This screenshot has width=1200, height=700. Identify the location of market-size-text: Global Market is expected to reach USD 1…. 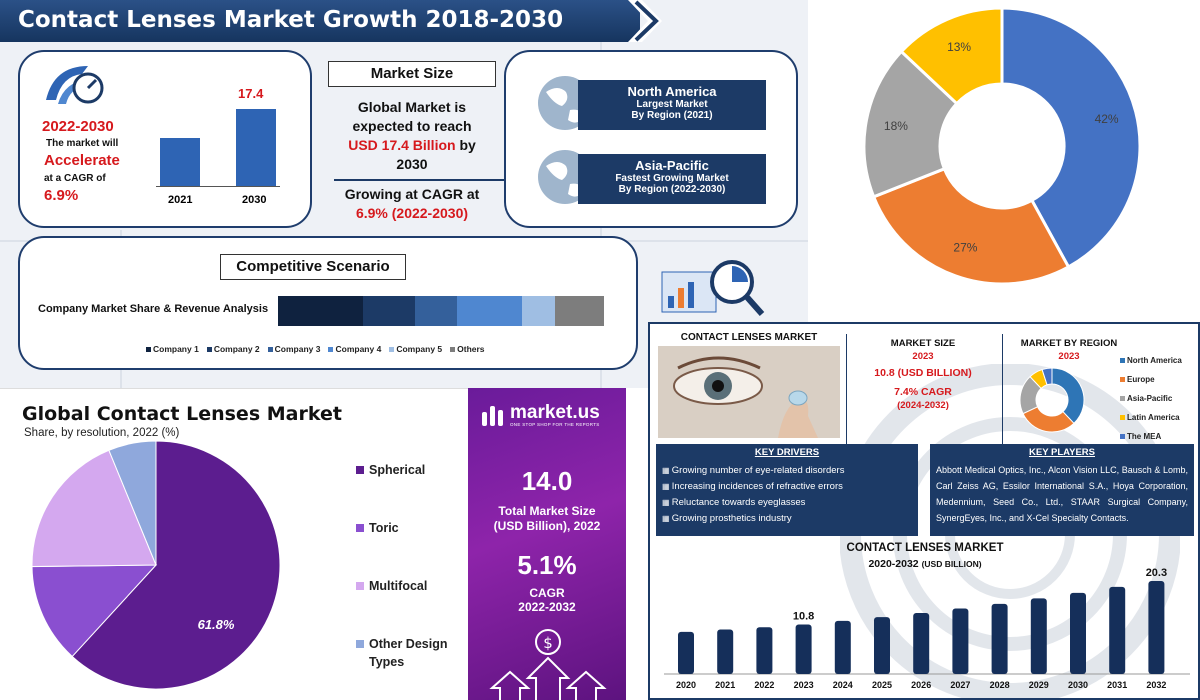
(412, 136).